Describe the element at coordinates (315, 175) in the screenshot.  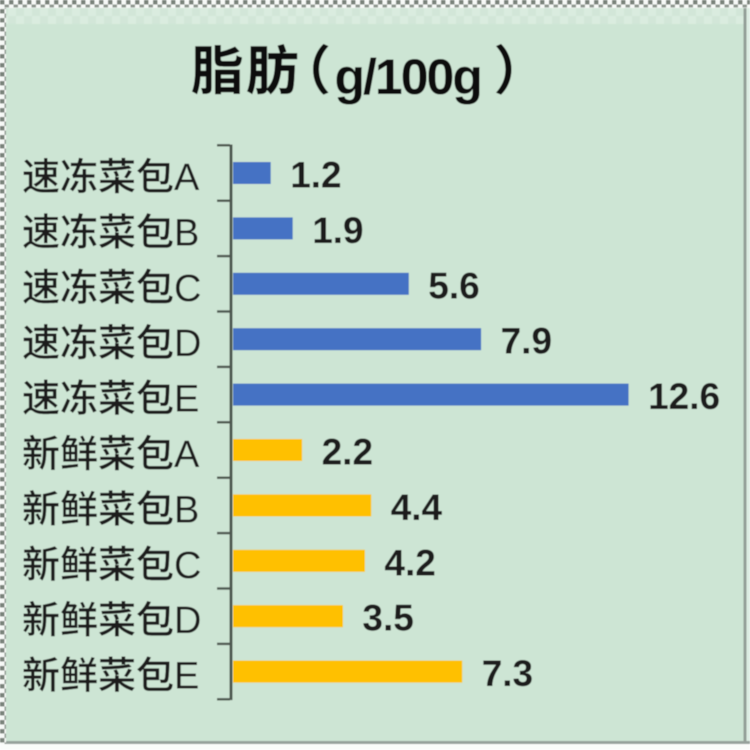
I see `svg-text: 1.2` at that location.